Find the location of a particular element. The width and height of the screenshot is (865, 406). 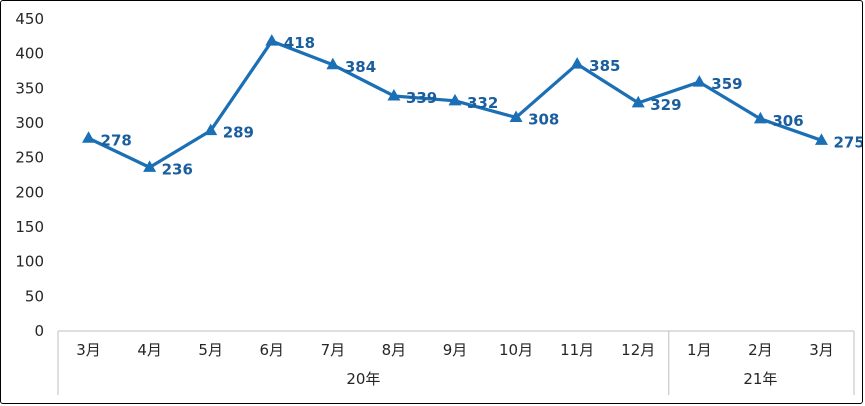

x-axis-tick-label: 9月 is located at coordinates (455, 350).